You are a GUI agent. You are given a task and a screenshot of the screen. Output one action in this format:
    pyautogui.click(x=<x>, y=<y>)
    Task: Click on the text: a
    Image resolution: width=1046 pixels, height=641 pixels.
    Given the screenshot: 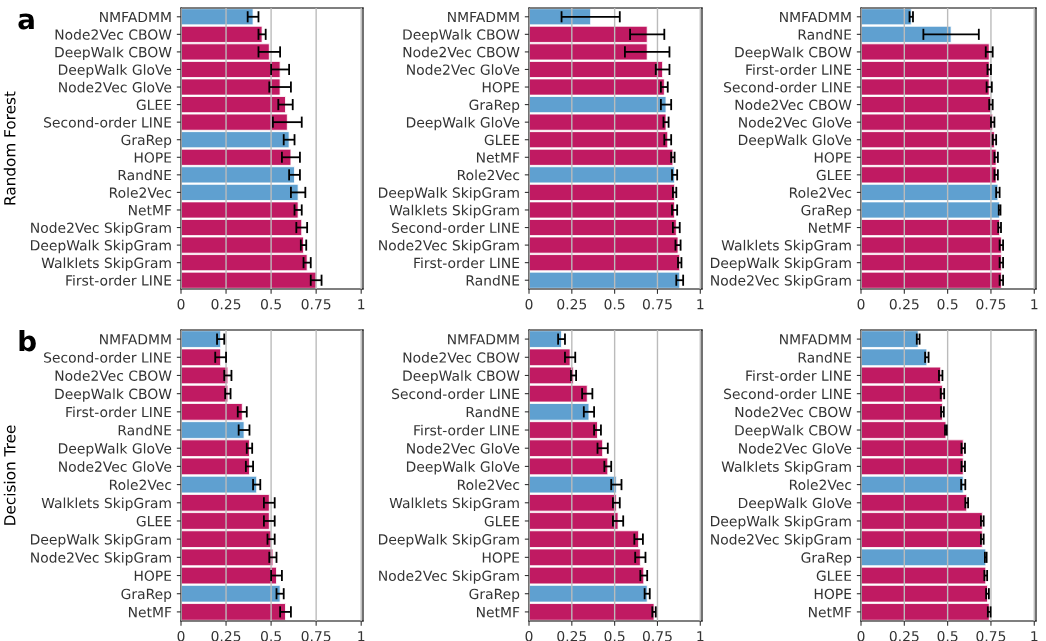 What is the action you would take?
    pyautogui.click(x=26, y=21)
    